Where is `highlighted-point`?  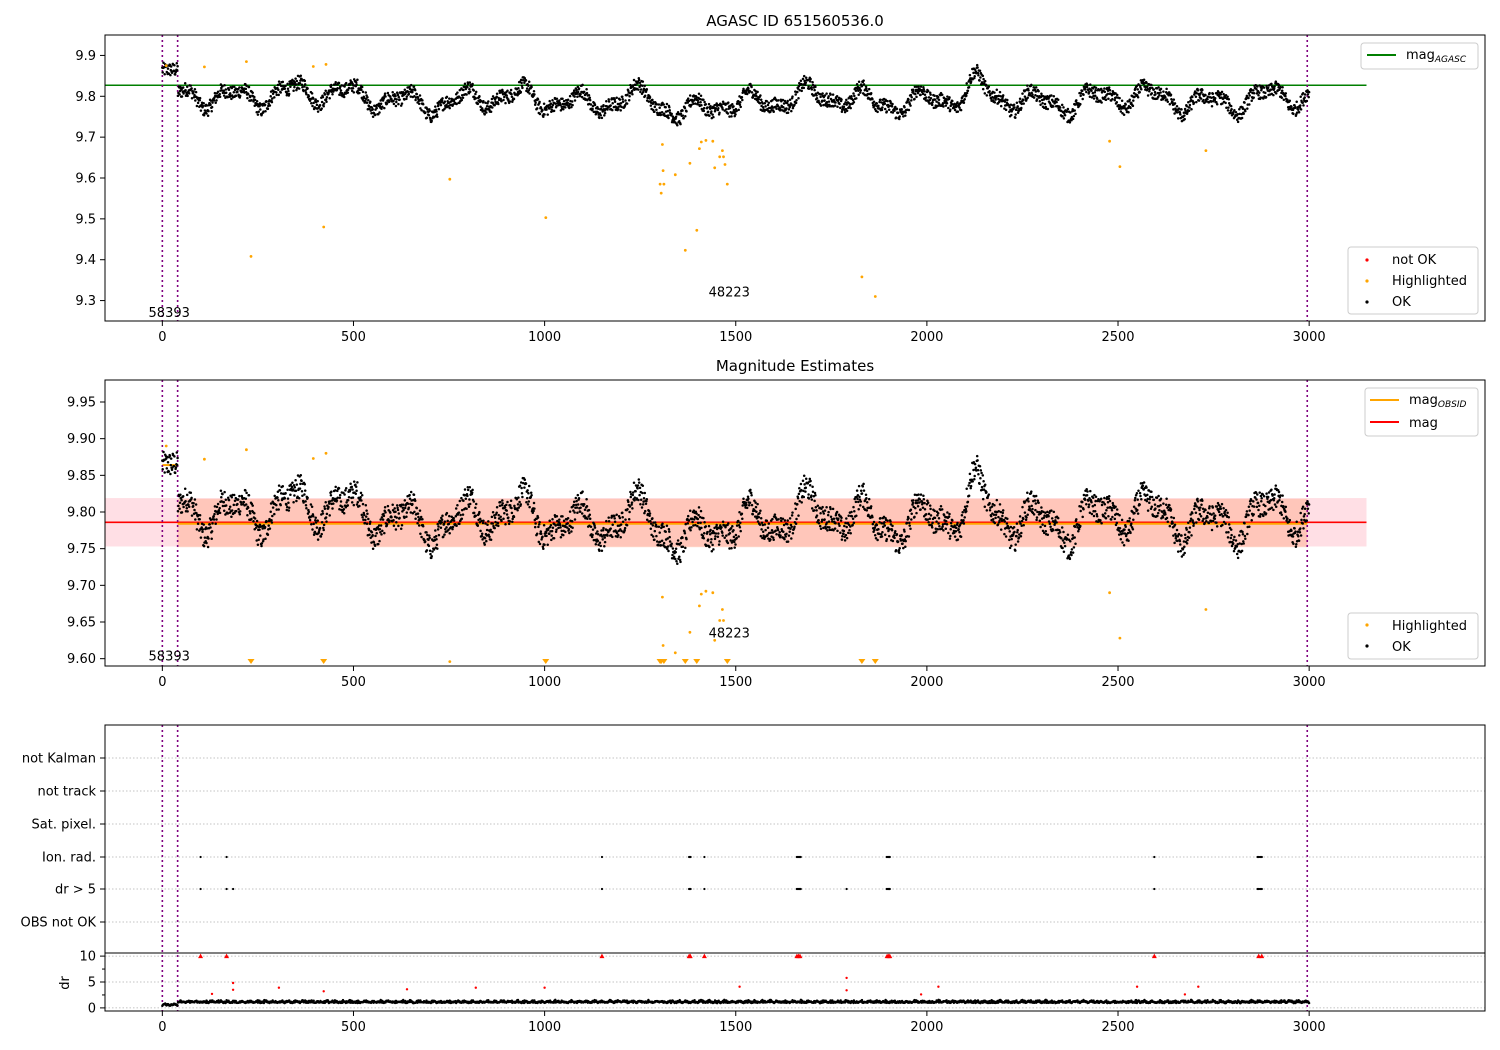
highlighted-point is located at coordinates (715, 168).